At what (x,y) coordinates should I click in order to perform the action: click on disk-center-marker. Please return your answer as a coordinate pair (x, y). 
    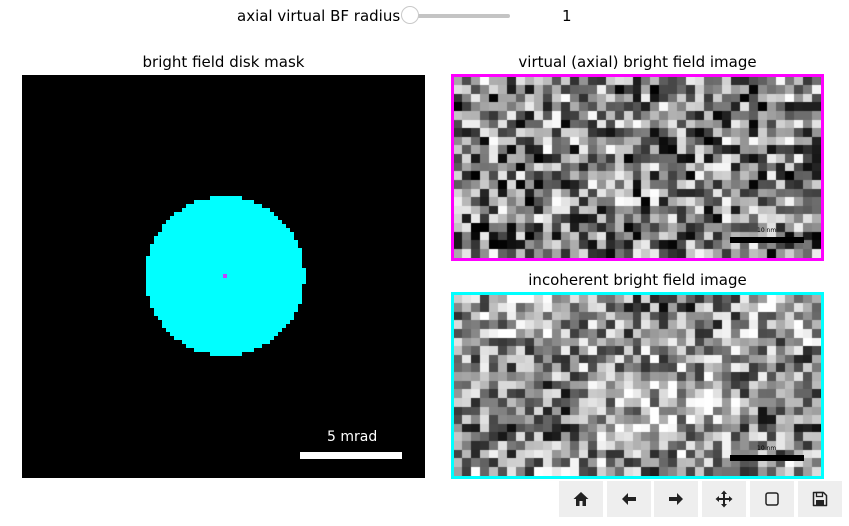
    Looking at the image, I should click on (225, 276).